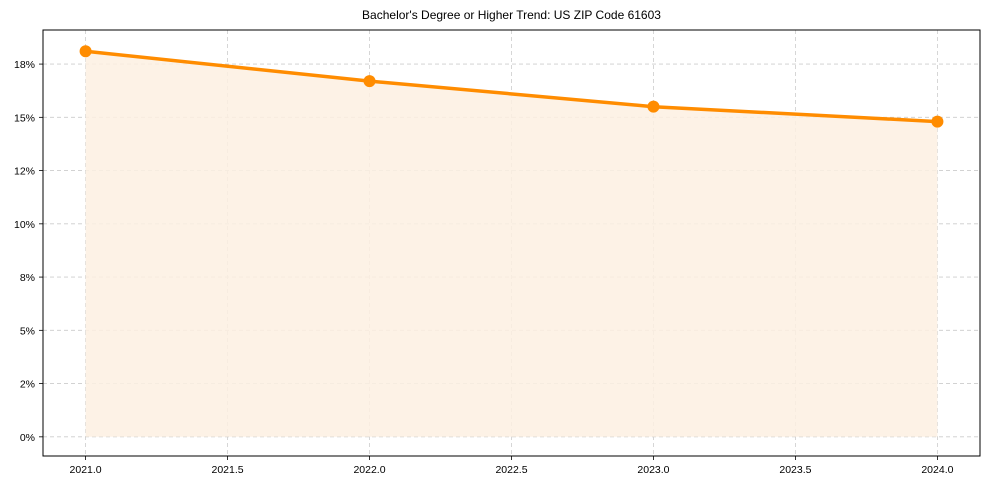 The height and width of the screenshot is (490, 989). Describe the element at coordinates (511, 470) in the screenshot. I see `x-tick-label: 2022.5` at that location.